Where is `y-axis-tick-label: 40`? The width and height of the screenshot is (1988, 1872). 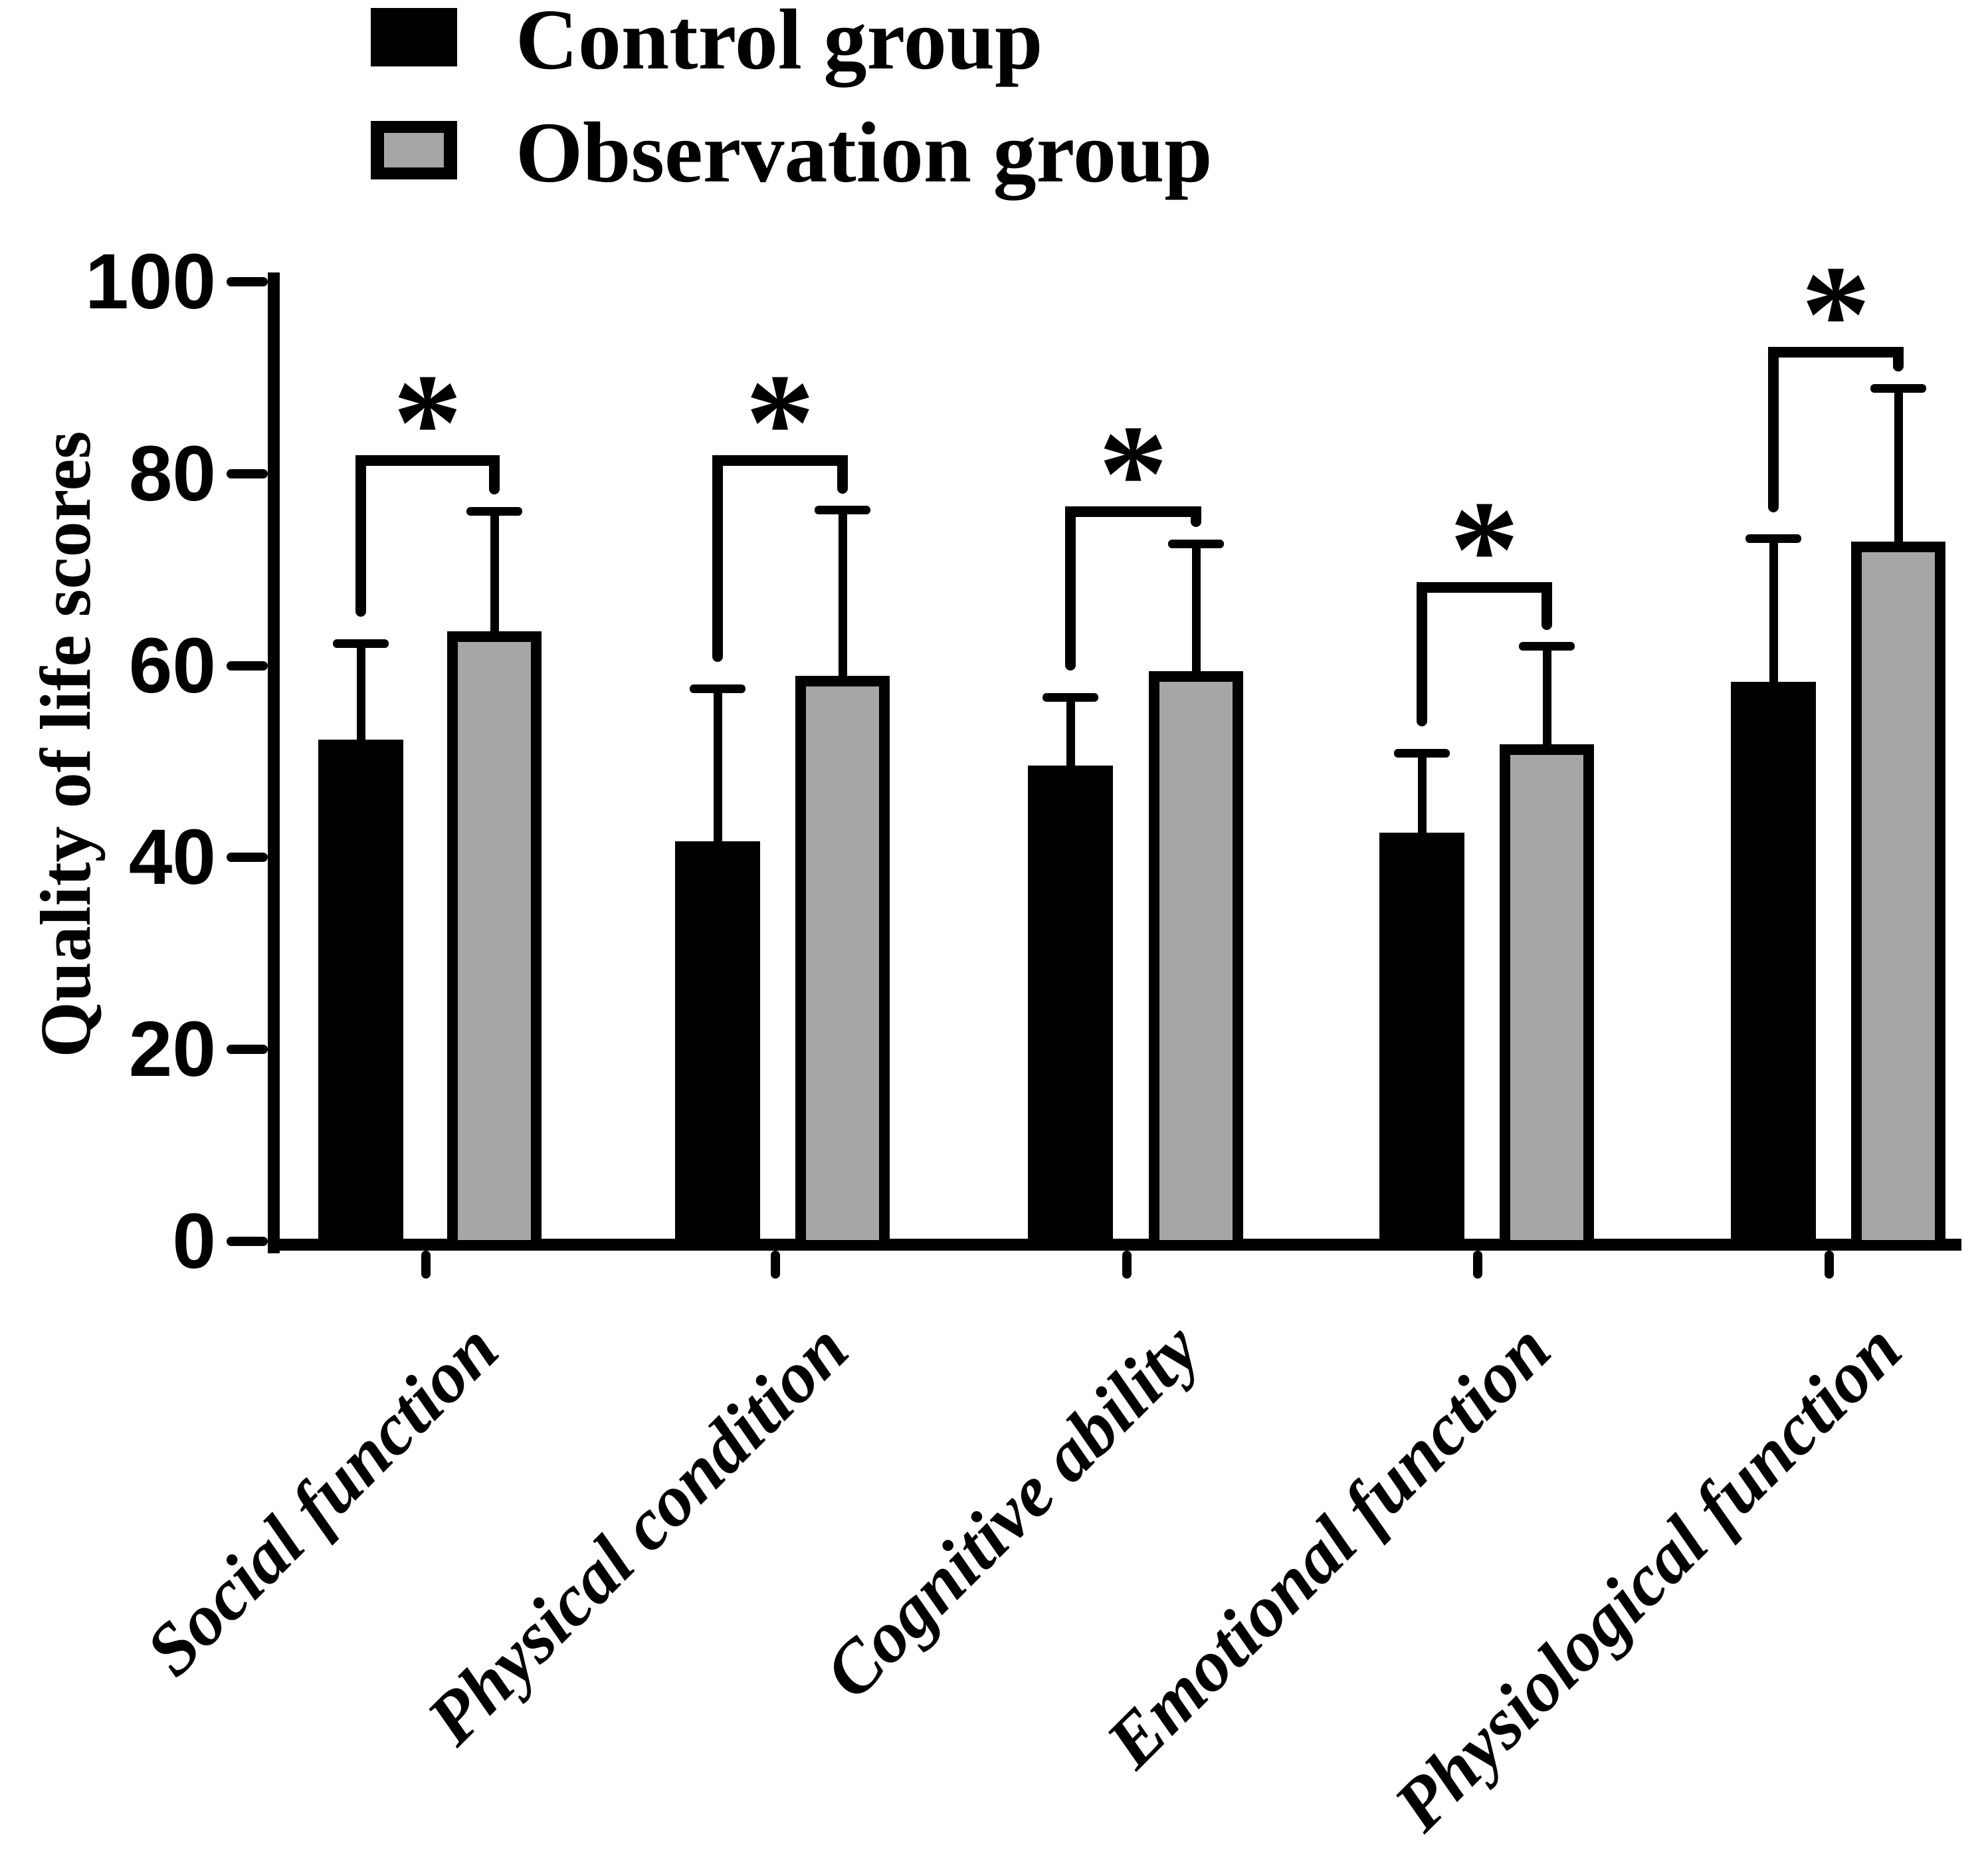 y-axis-tick-label: 40 is located at coordinates (172, 857).